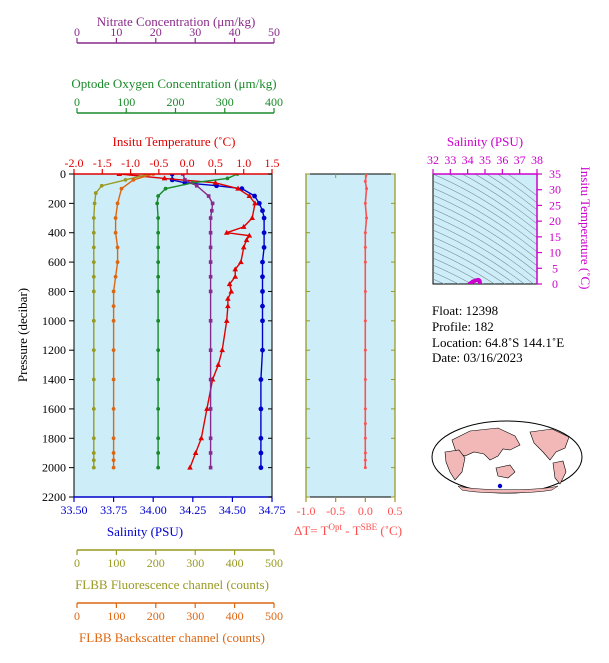 This screenshot has height=663, width=609. Describe the element at coordinates (507, 457) in the screenshot. I see `world-location-map` at that location.